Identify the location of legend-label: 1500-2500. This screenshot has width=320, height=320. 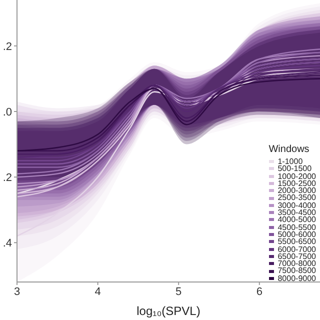
(297, 183).